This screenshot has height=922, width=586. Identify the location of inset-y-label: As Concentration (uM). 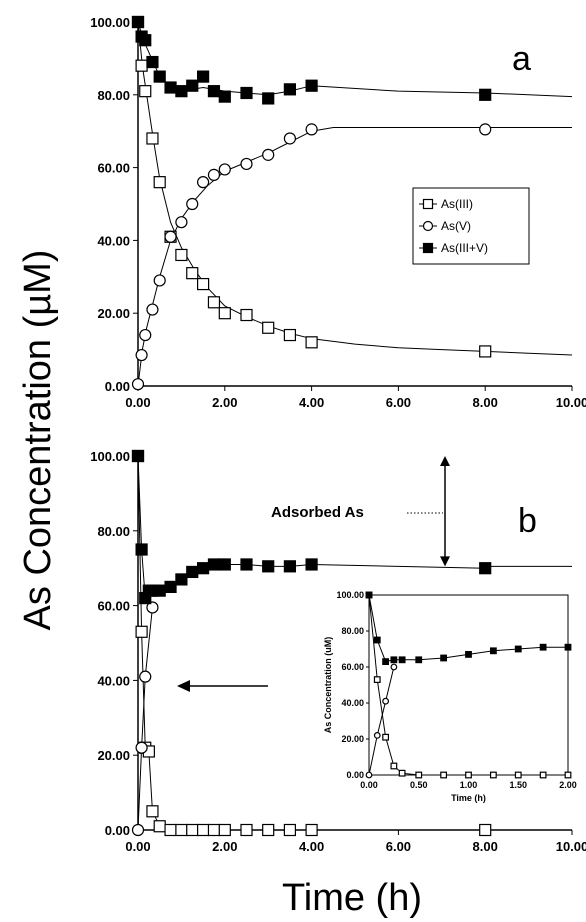
(328, 685).